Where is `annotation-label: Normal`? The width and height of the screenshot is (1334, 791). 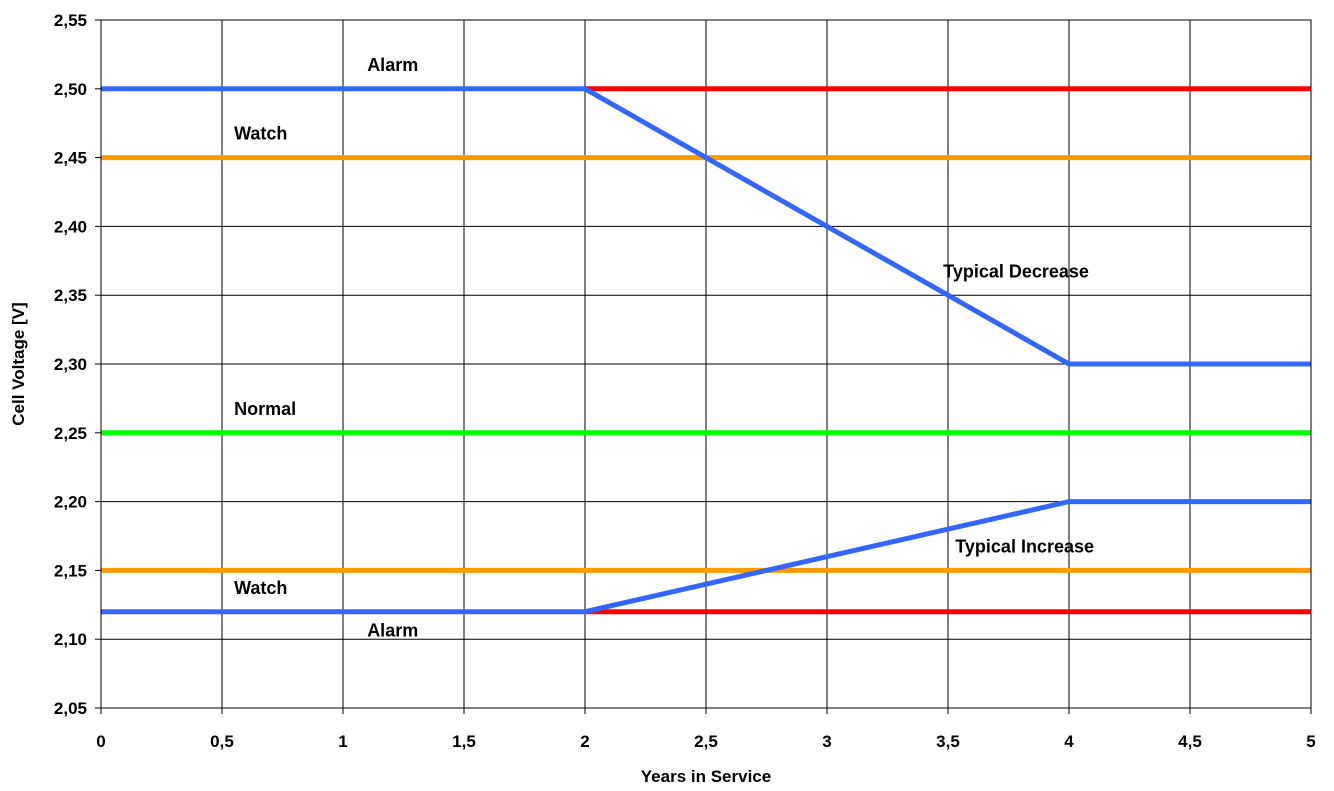
annotation-label: Normal is located at coordinates (265, 409).